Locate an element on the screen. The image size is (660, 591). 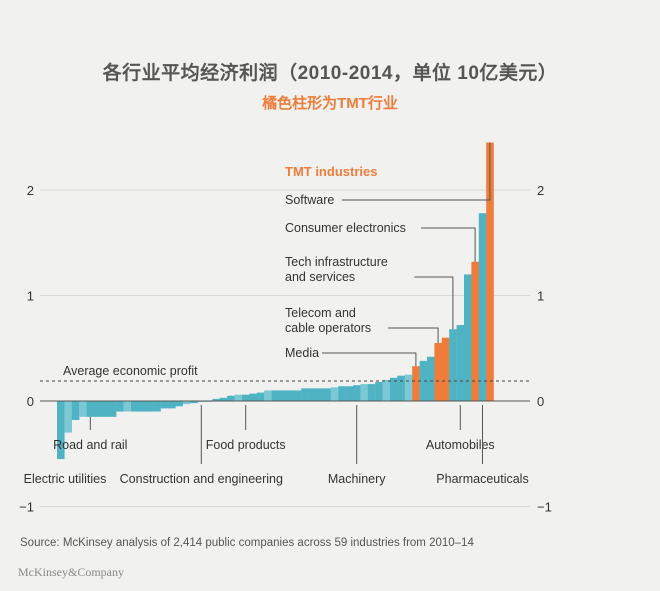
tmt-label-line: Telecom and is located at coordinates (320, 313).